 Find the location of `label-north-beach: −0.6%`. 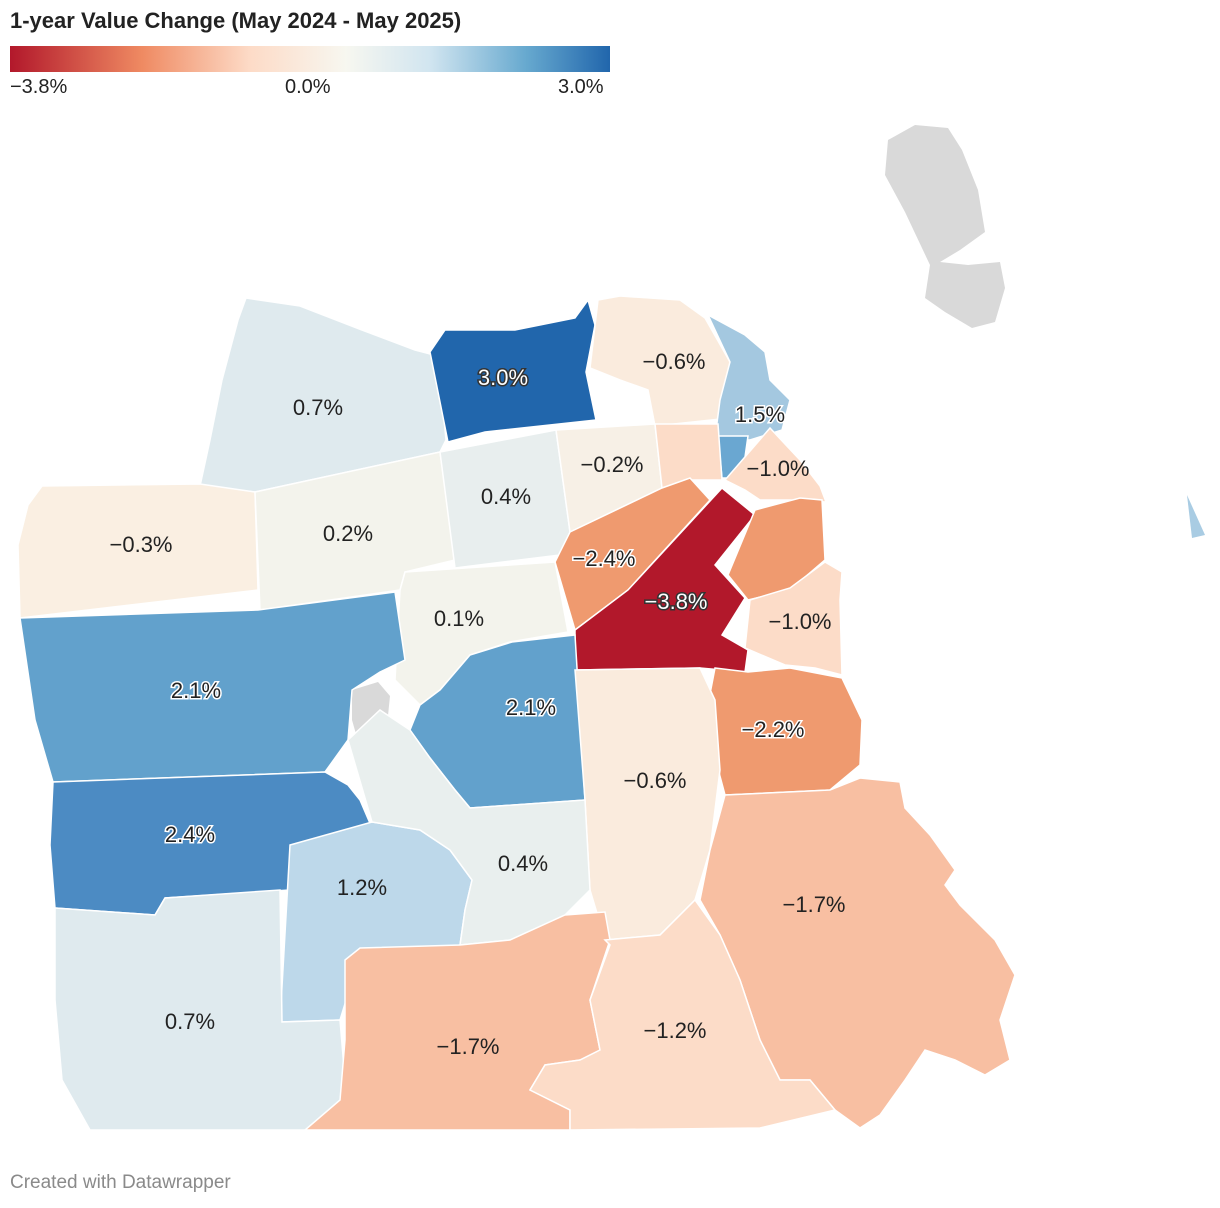

label-north-beach: −0.6% is located at coordinates (674, 361).